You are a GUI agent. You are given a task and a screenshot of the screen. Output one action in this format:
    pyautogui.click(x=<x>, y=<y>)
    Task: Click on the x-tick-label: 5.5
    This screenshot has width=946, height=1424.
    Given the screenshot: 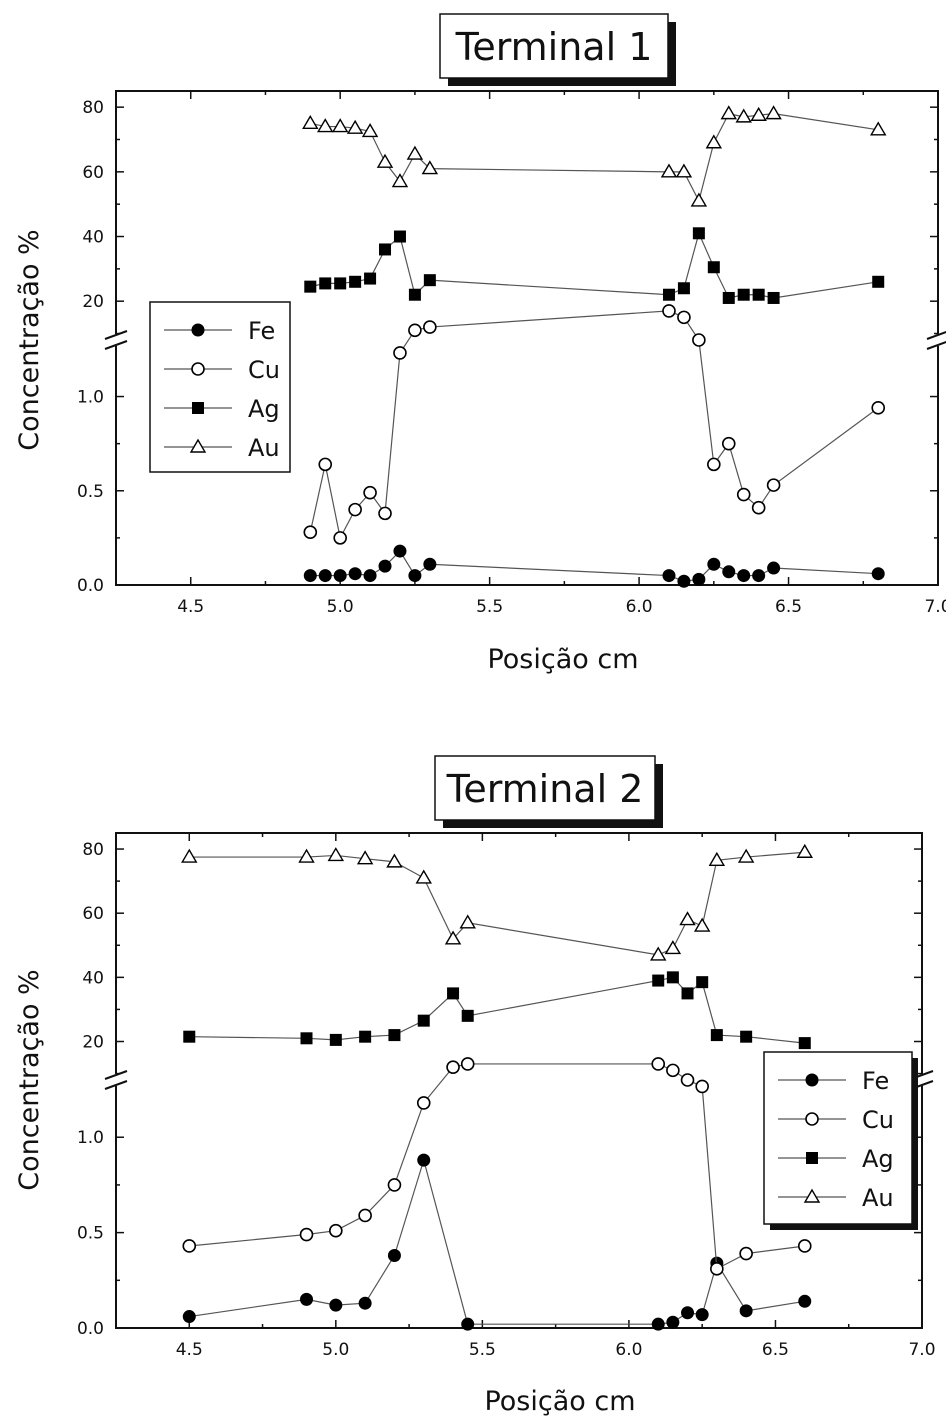 What is the action you would take?
    pyautogui.click(x=482, y=1350)
    